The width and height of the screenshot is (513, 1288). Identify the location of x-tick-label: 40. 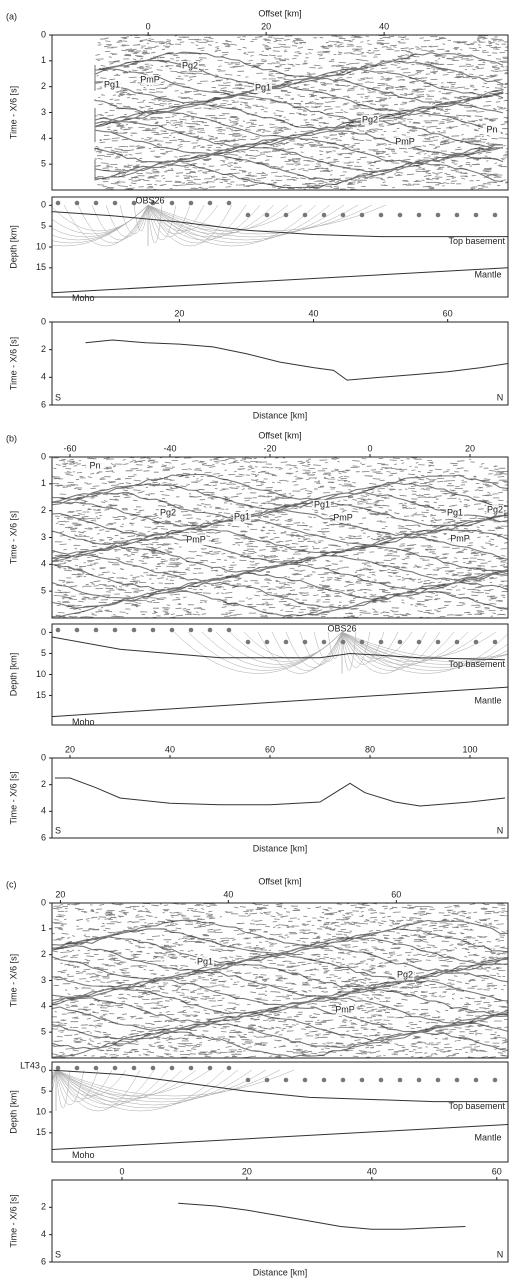
(372, 1171).